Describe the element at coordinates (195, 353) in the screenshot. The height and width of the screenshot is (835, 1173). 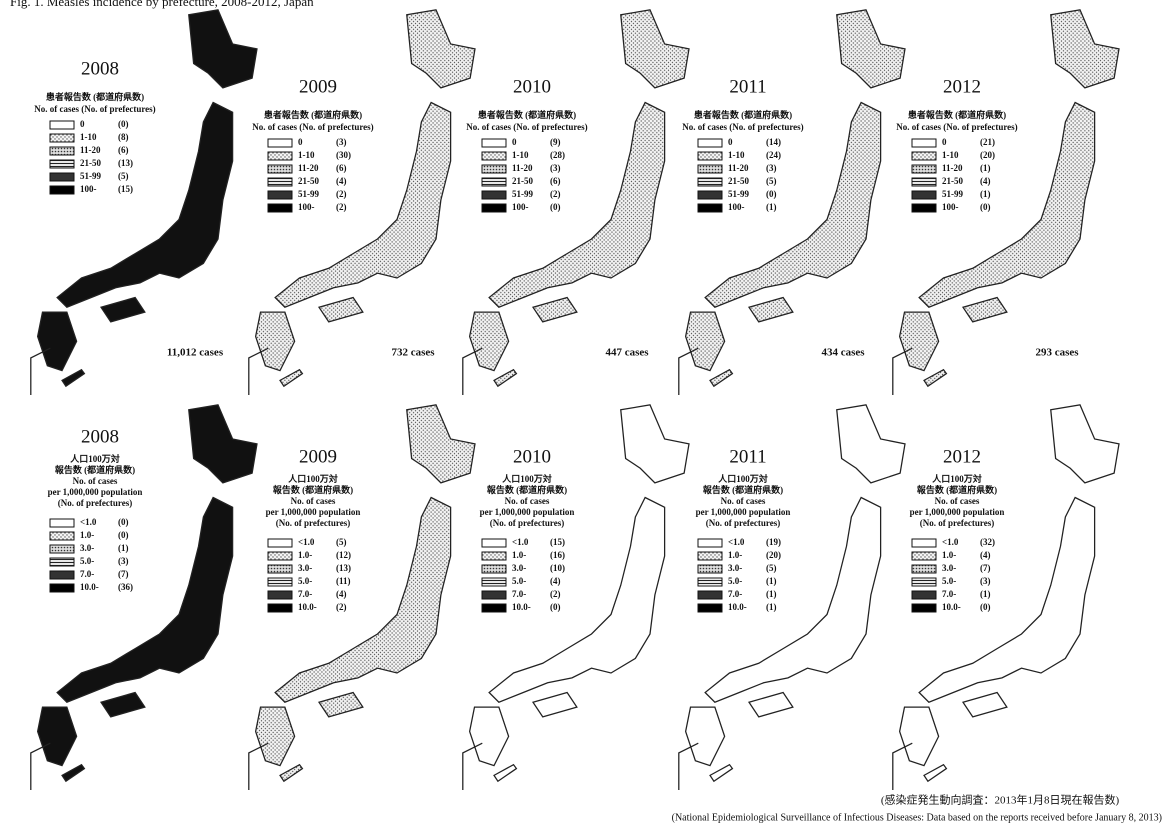
I see `total-cases: 11,012 cases` at that location.